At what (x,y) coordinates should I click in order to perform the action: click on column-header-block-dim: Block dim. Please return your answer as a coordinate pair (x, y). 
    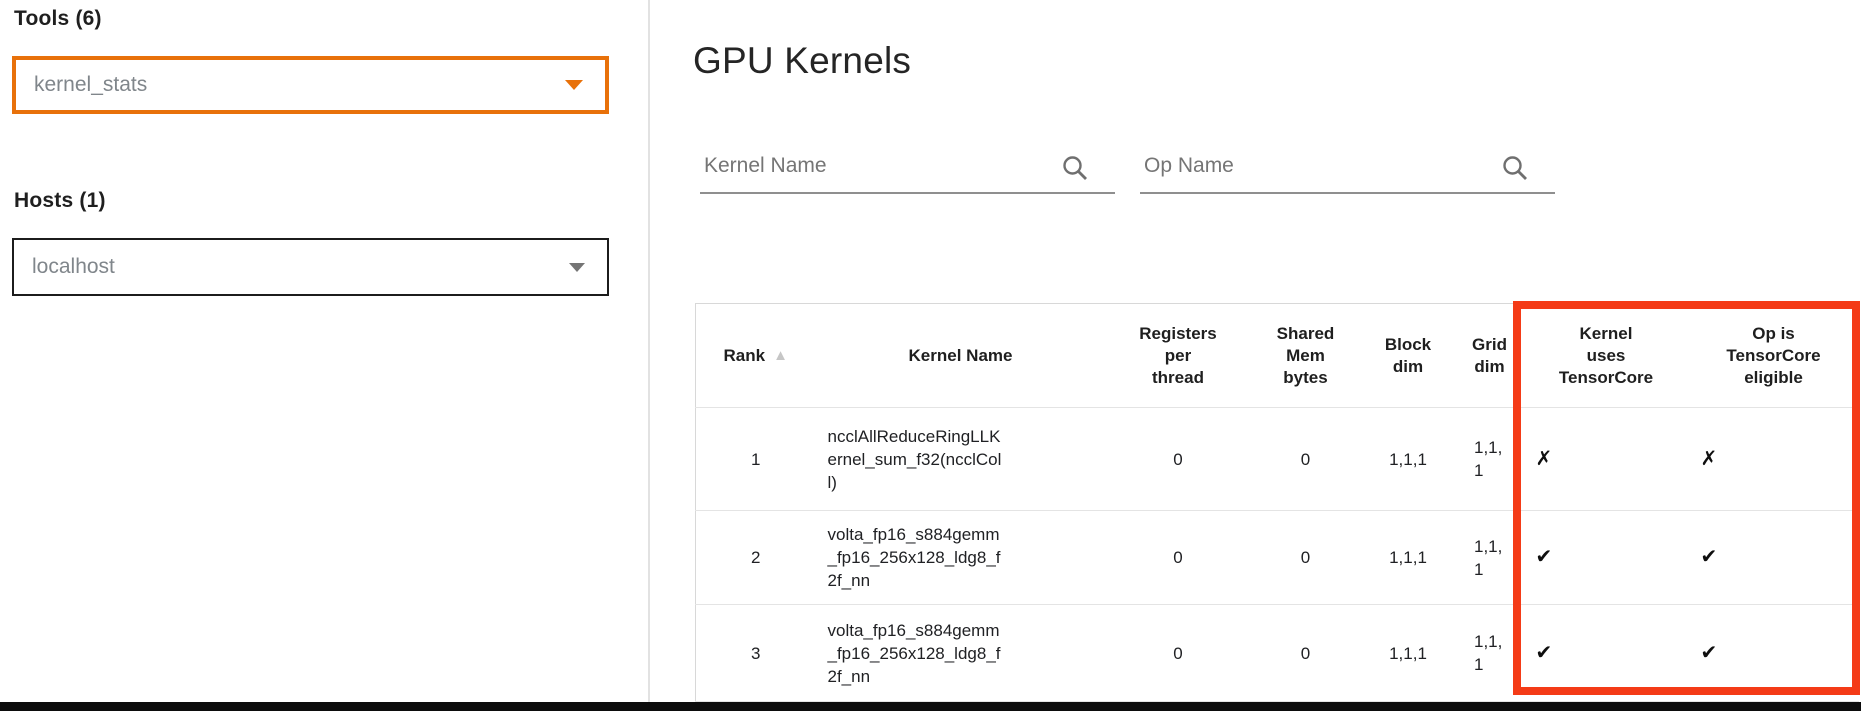
    Looking at the image, I should click on (1408, 355).